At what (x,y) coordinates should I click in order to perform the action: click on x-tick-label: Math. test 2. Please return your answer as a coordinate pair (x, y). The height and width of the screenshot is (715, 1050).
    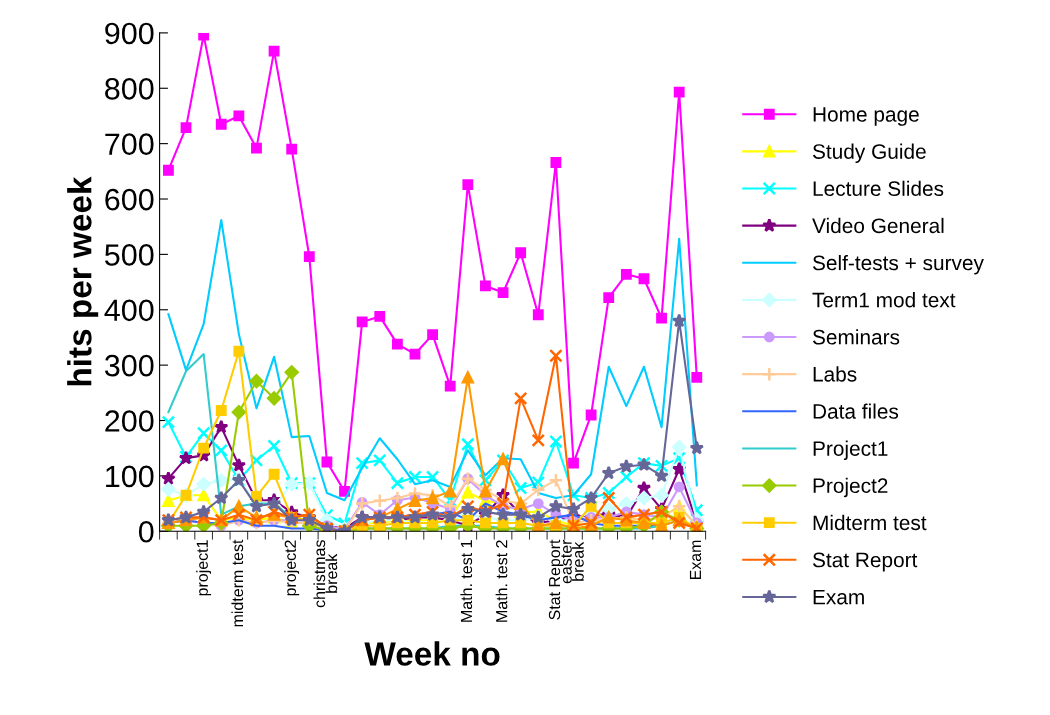
    Looking at the image, I should click on (501, 581).